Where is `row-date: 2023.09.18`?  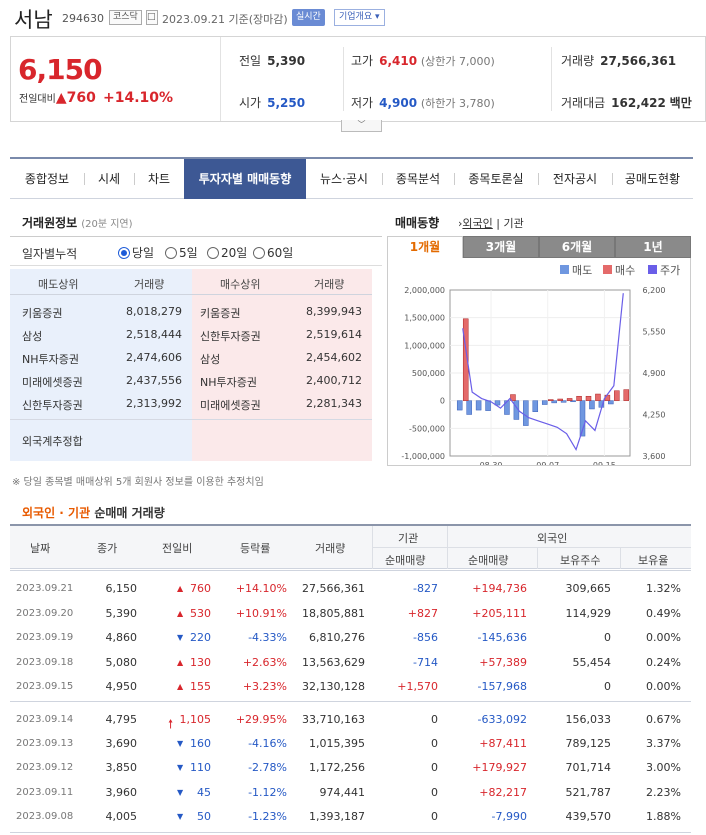 row-date: 2023.09.18 is located at coordinates (45, 662).